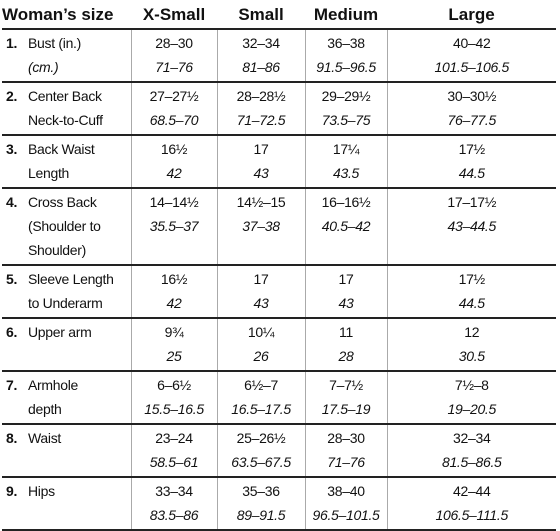  What do you see at coordinates (49, 173) in the screenshot?
I see `label-line: Length` at bounding box center [49, 173].